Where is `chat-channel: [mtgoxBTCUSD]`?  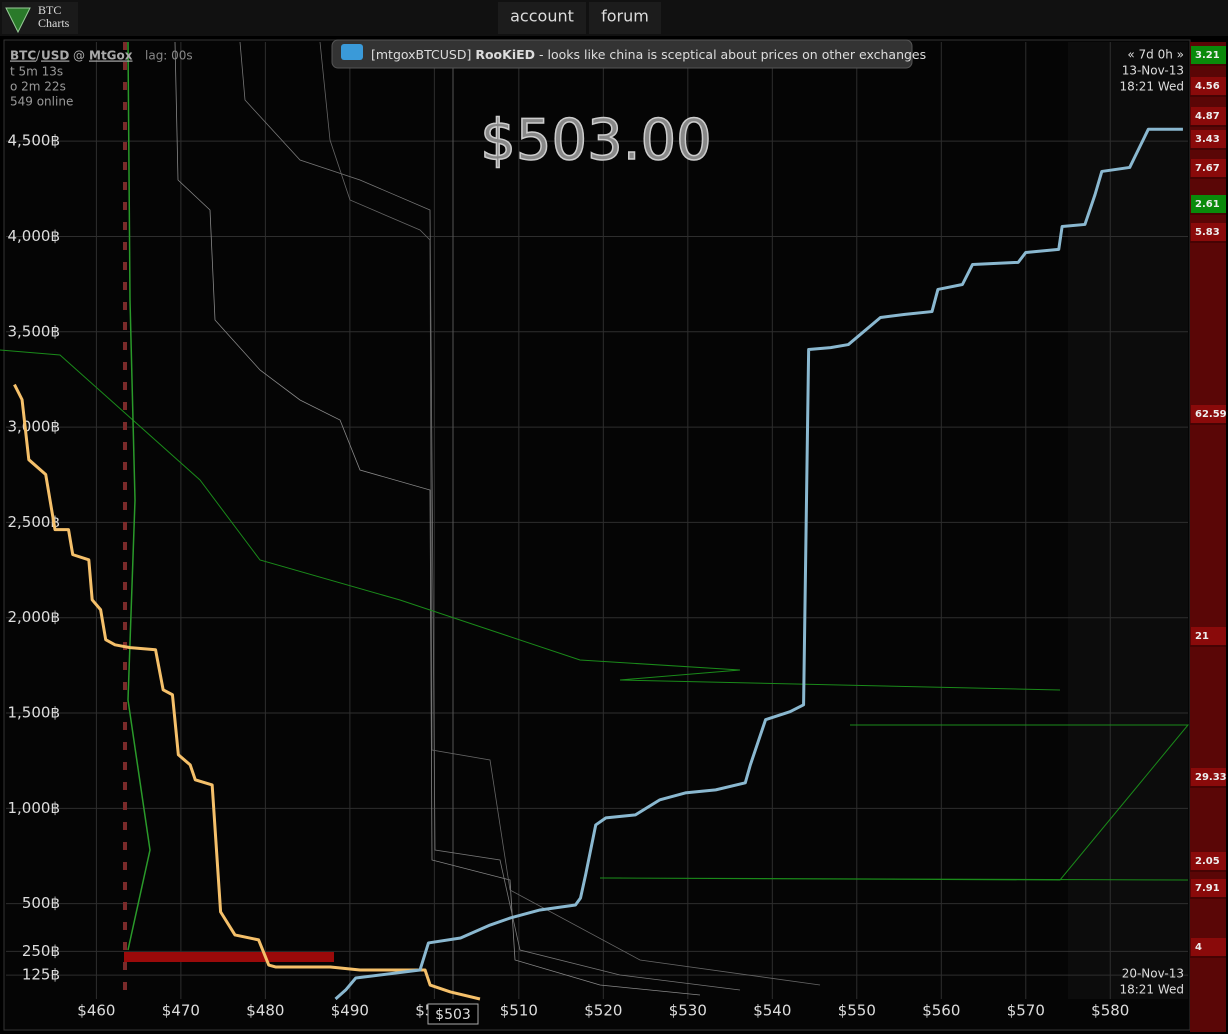
chat-channel: [mtgoxBTCUSD] is located at coordinates (421, 54).